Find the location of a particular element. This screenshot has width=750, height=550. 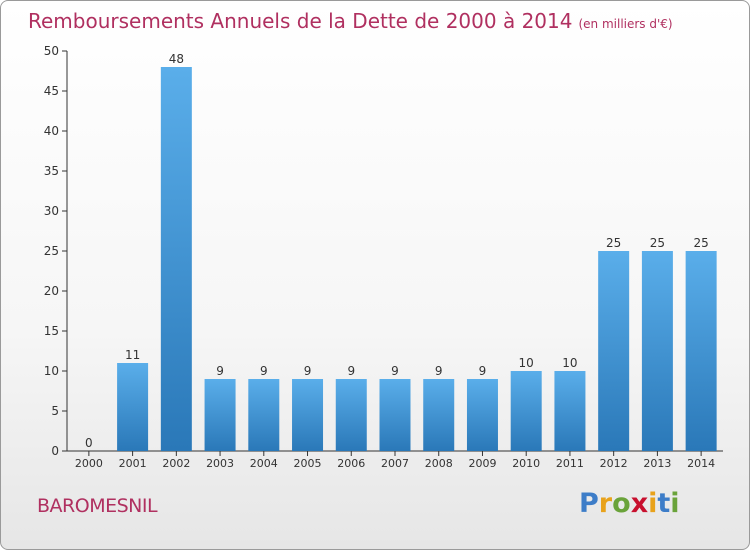

y-tick-label: 0 is located at coordinates (55, 451).